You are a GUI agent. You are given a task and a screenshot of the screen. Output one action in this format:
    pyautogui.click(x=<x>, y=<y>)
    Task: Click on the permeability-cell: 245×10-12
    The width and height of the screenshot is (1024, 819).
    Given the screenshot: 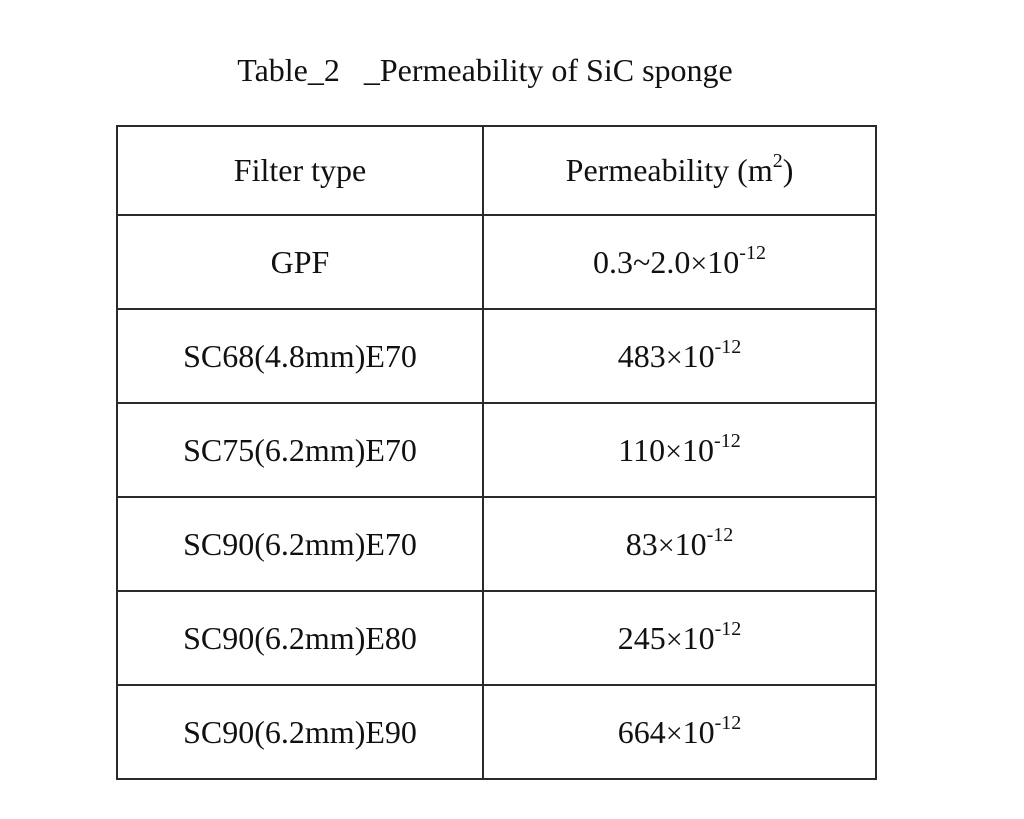 What is the action you would take?
    pyautogui.click(x=679, y=638)
    